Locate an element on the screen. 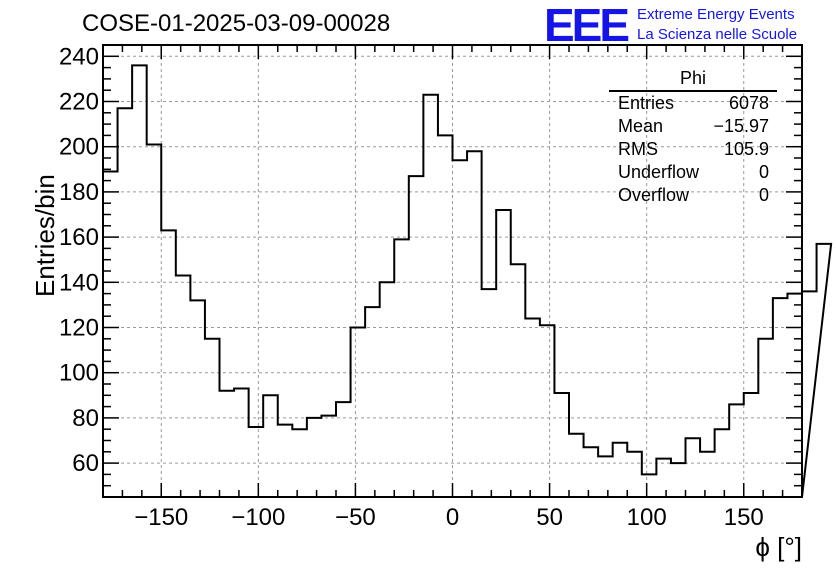 This screenshot has width=836, height=572. stats-value: 105.9 is located at coordinates (746, 149).